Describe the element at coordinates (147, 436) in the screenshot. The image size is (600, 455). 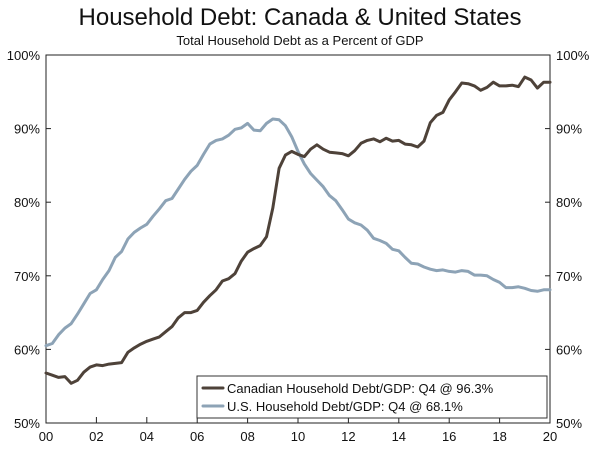
I see `x-tick-label: 04` at that location.